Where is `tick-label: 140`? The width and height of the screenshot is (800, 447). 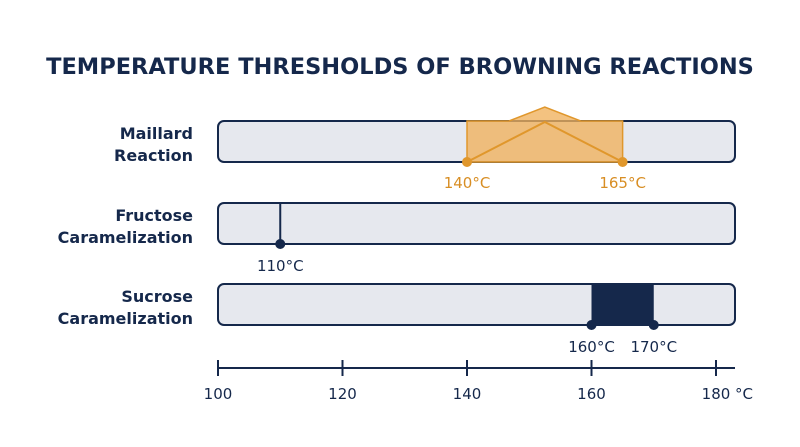
tick-label: 140 is located at coordinates (467, 394).